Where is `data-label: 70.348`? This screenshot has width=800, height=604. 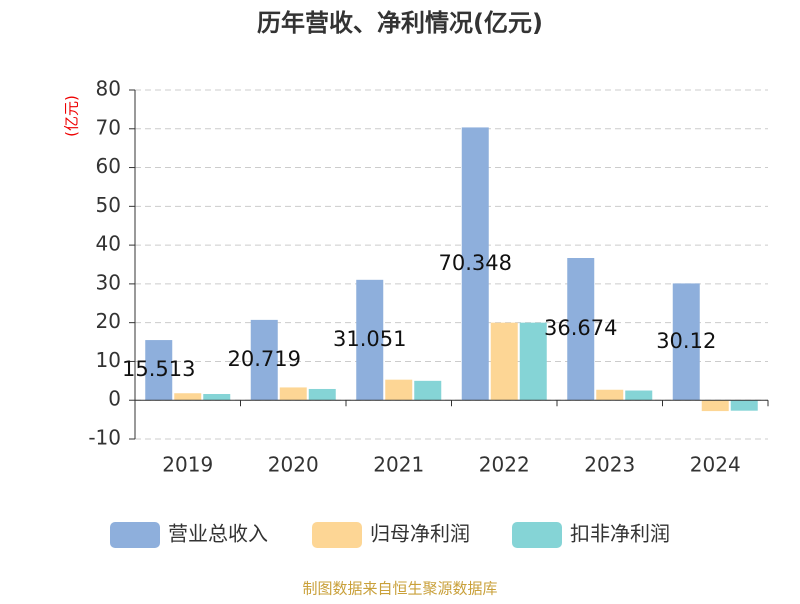
data-label: 70.348 is located at coordinates (475, 263).